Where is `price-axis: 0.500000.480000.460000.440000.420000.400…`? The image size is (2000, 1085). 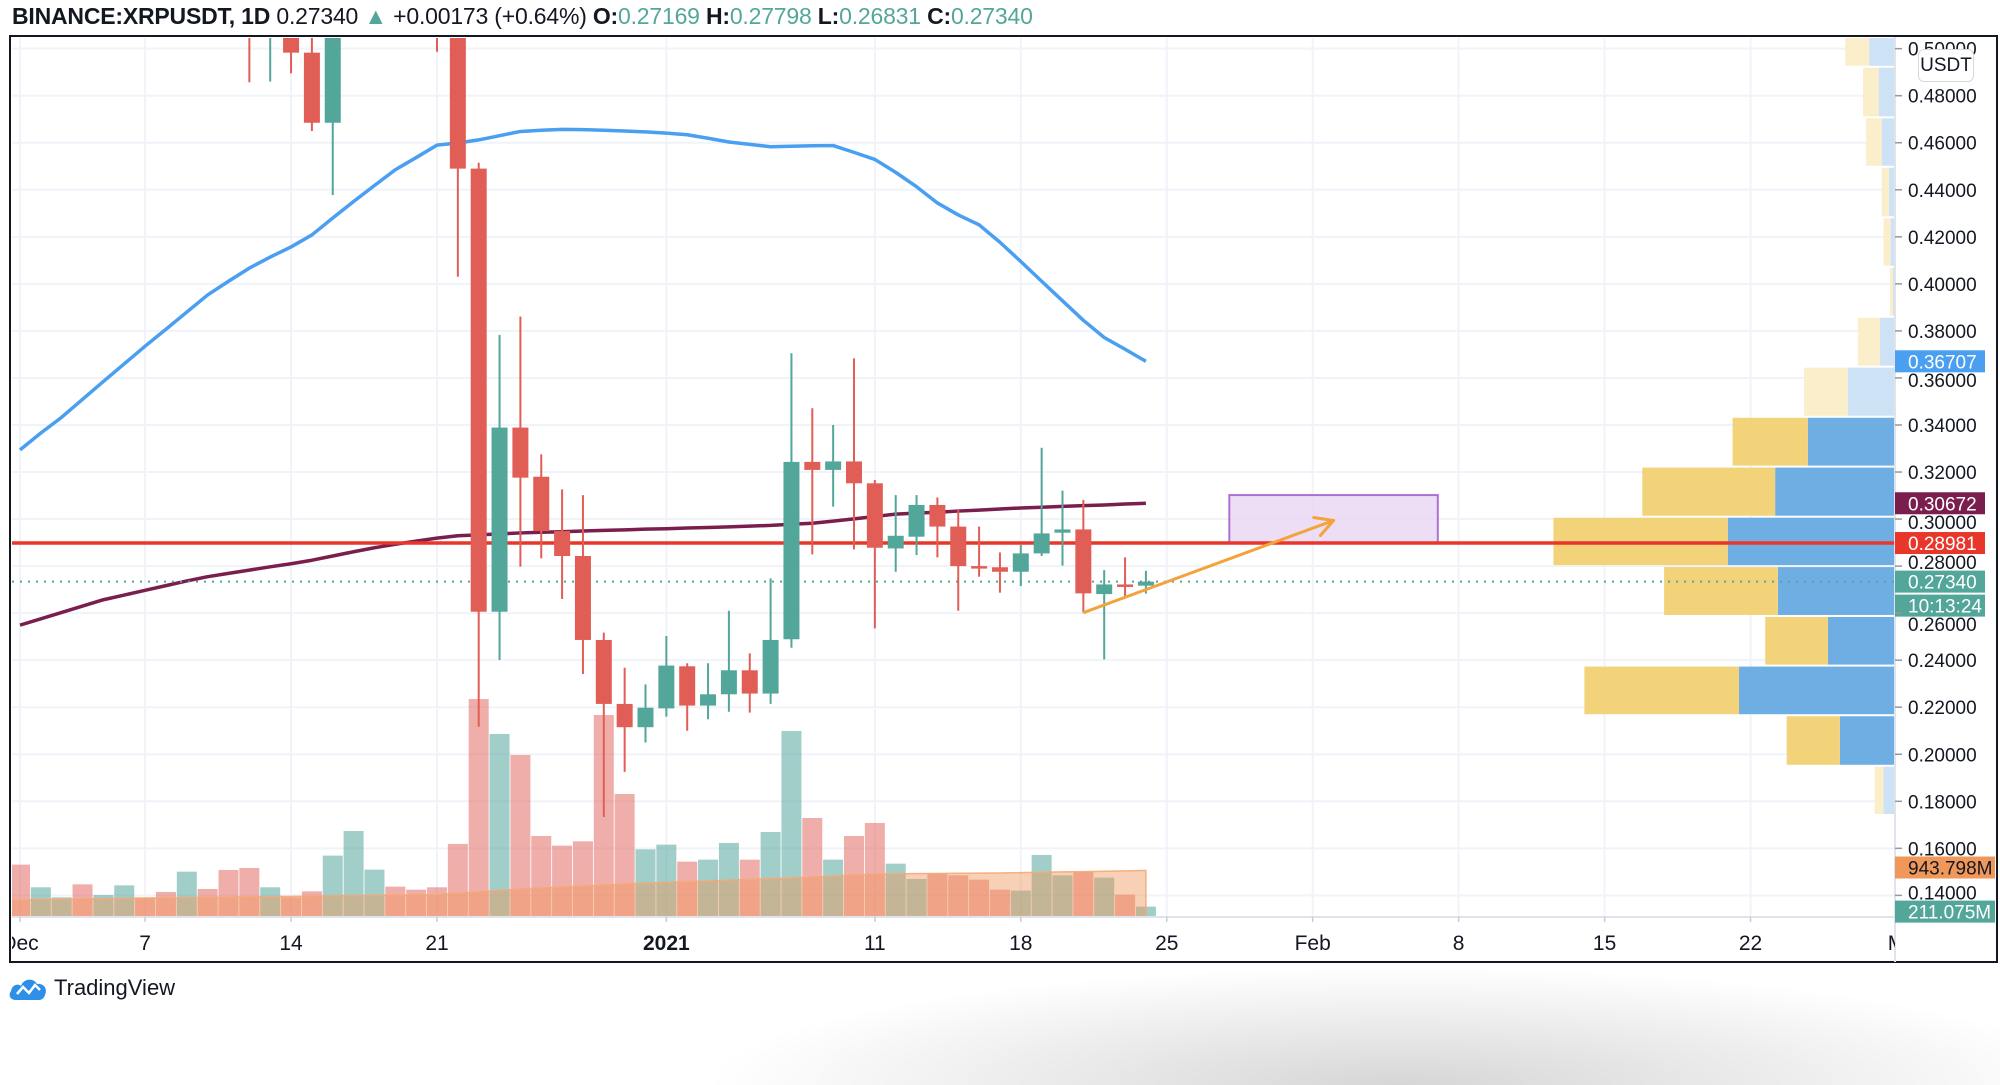
price-axis: 0.500000.480000.460000.440000.420000.400… is located at coordinates (1936, 472).